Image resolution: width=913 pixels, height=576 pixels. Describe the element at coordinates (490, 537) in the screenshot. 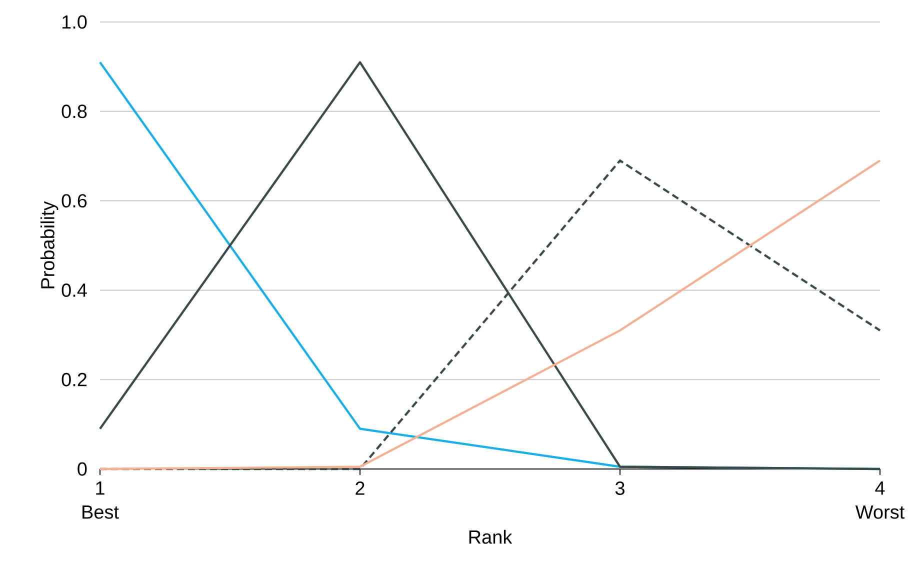

I see `x-axis-title: Rank` at that location.